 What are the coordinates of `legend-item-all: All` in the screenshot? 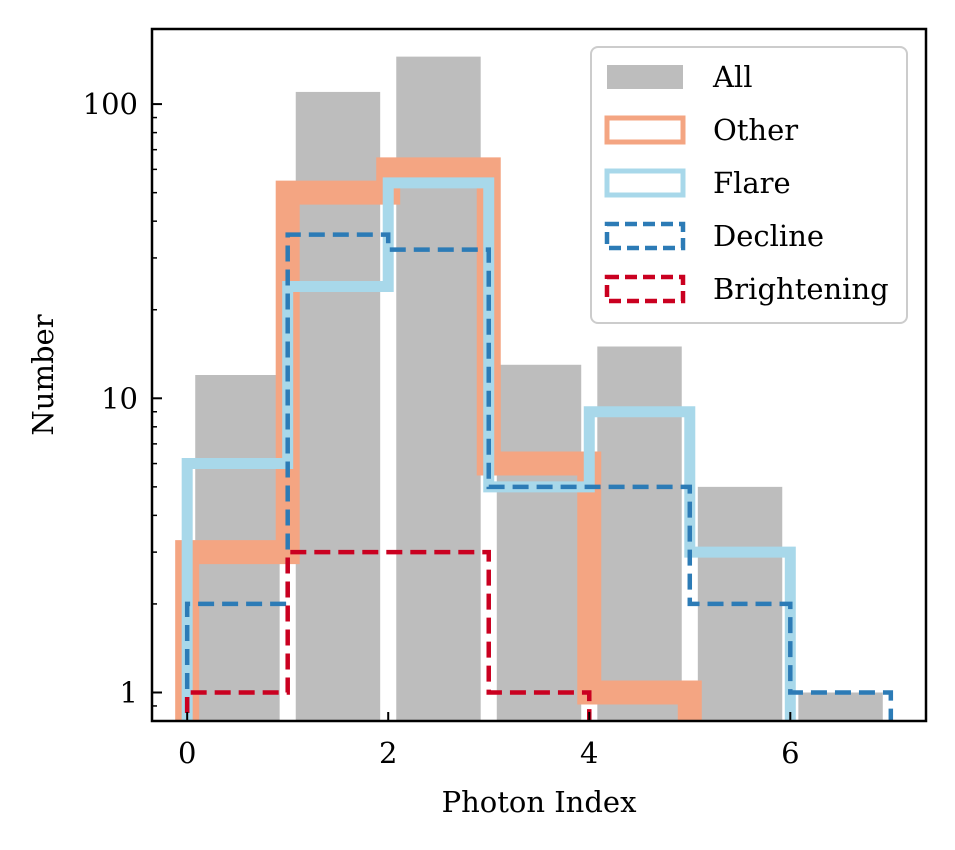 It's located at (680, 77).